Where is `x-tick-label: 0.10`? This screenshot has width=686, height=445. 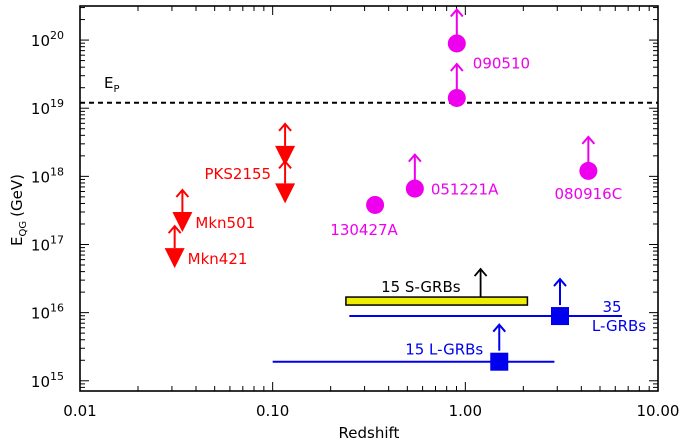 x-tick-label: 0.10 is located at coordinates (272, 411).